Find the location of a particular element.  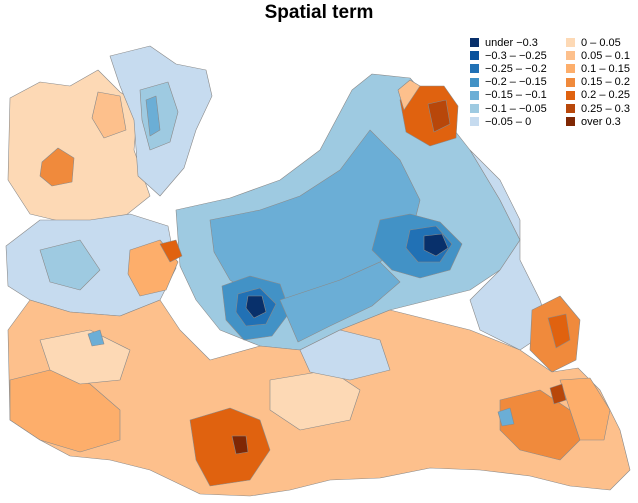

legend-item: −0.2 – −0.15 is located at coordinates (508, 82).